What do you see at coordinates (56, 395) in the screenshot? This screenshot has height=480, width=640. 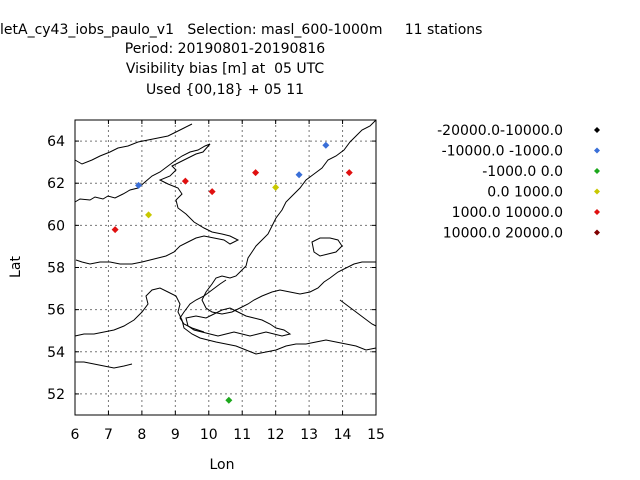 I see `y-tick-label: 52` at bounding box center [56, 395].